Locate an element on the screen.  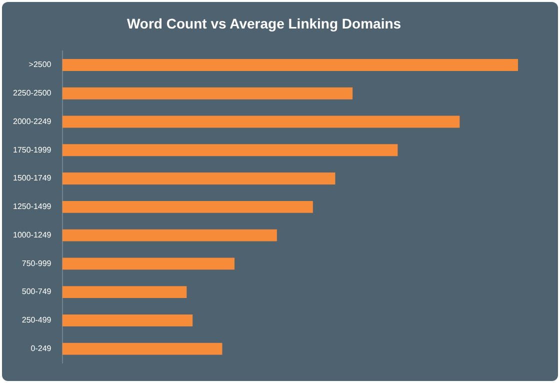
y-tick-label: 2000-2249 is located at coordinates (32, 121).